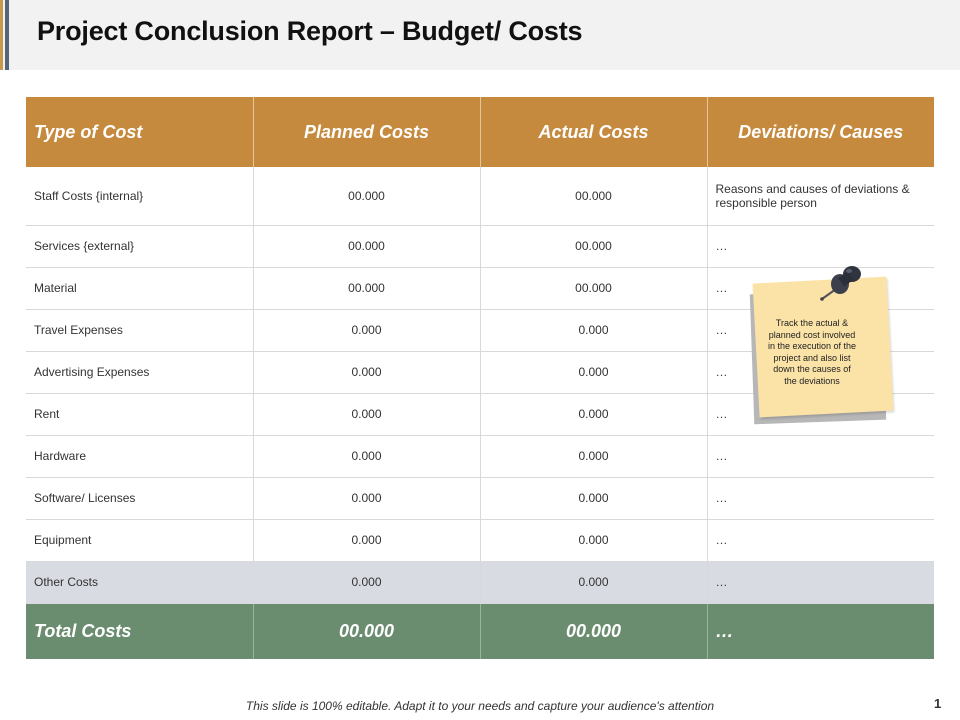 Image resolution: width=960 pixels, height=720 pixels. What do you see at coordinates (7, 35) in the screenshot?
I see `title-accent-bar-dark` at bounding box center [7, 35].